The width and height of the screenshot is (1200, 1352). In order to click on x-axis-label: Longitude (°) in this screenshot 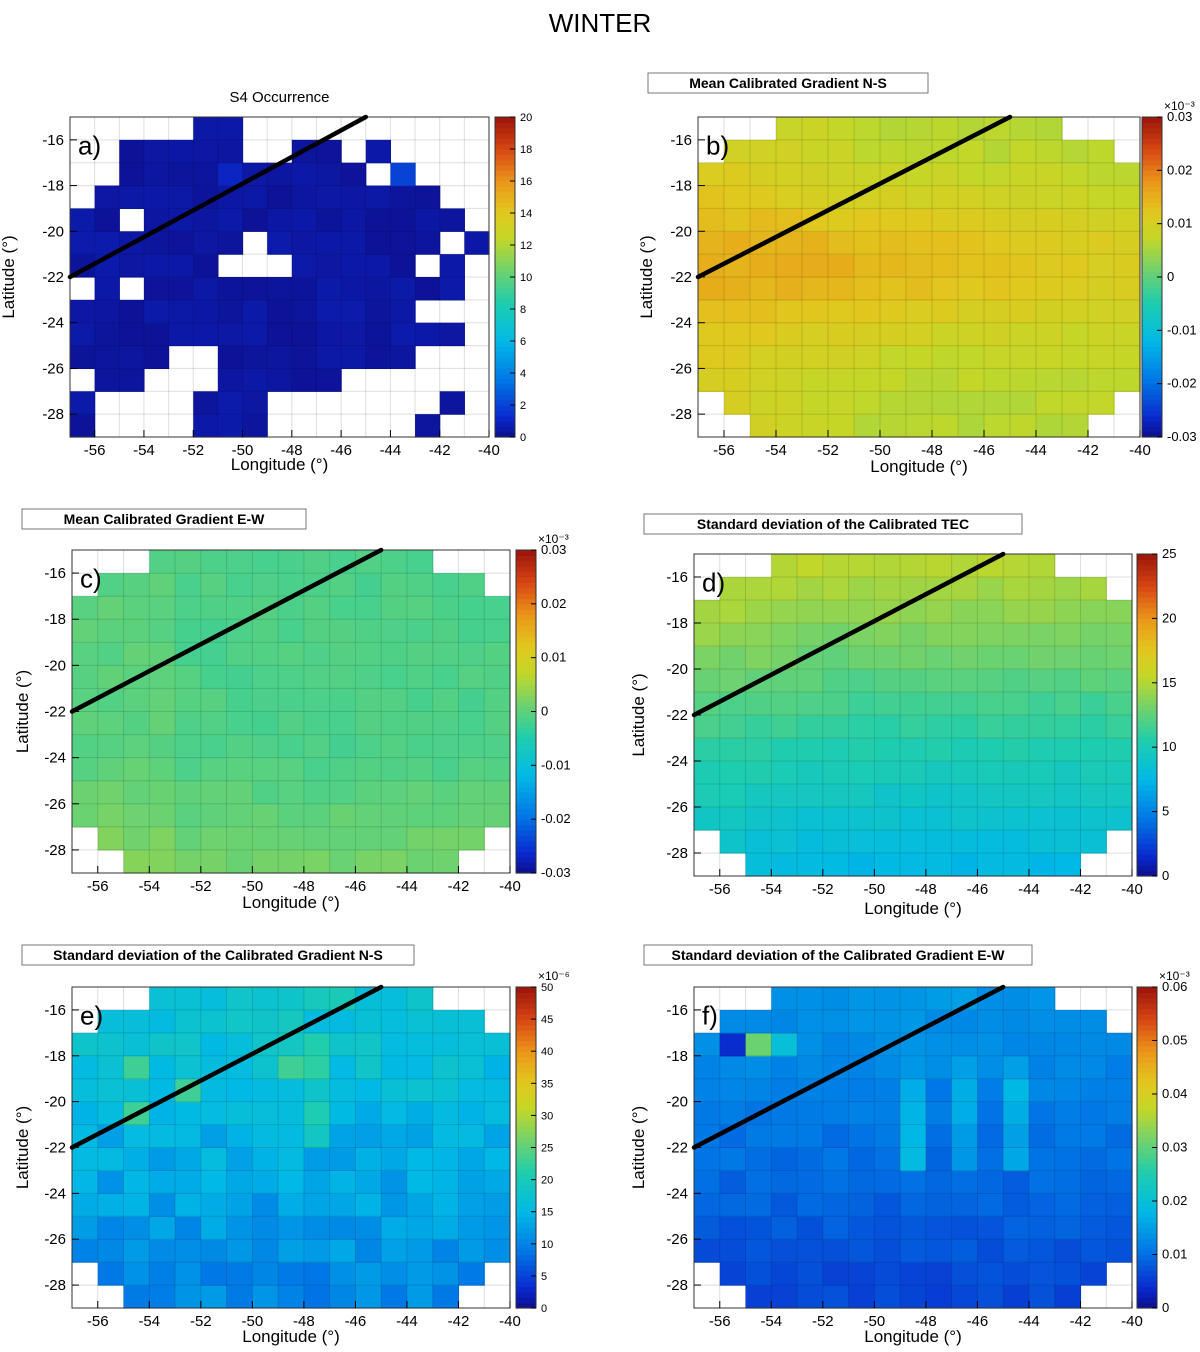, I will do `click(913, 1336)`.